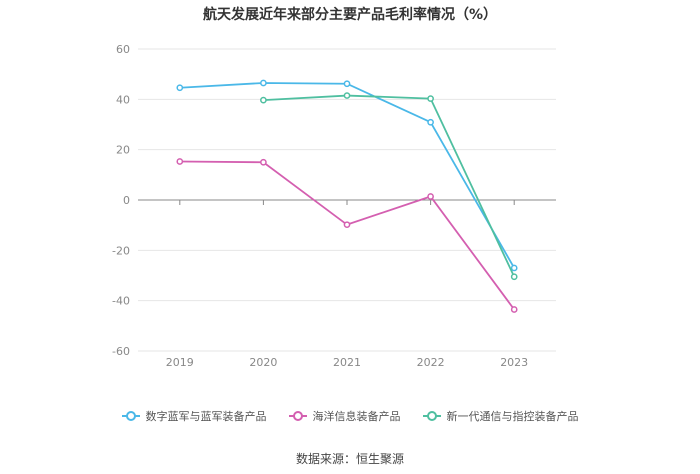 The image size is (700, 474). Describe the element at coordinates (121, 301) in the screenshot. I see `y-tick-label: -40` at that location.